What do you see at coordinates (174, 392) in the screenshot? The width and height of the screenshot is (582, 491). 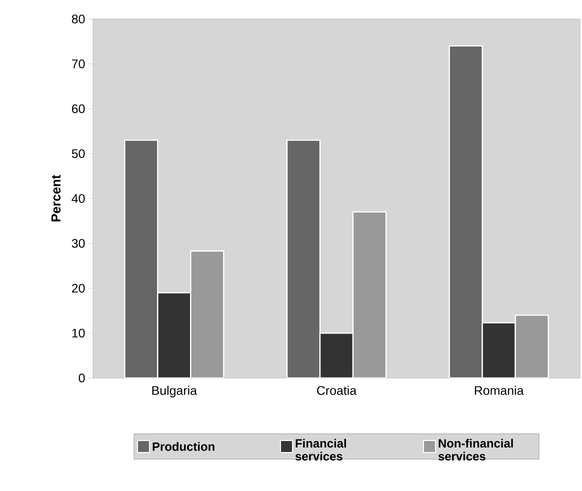 I see `x-tick-label: Bulgaria` at bounding box center [174, 392].